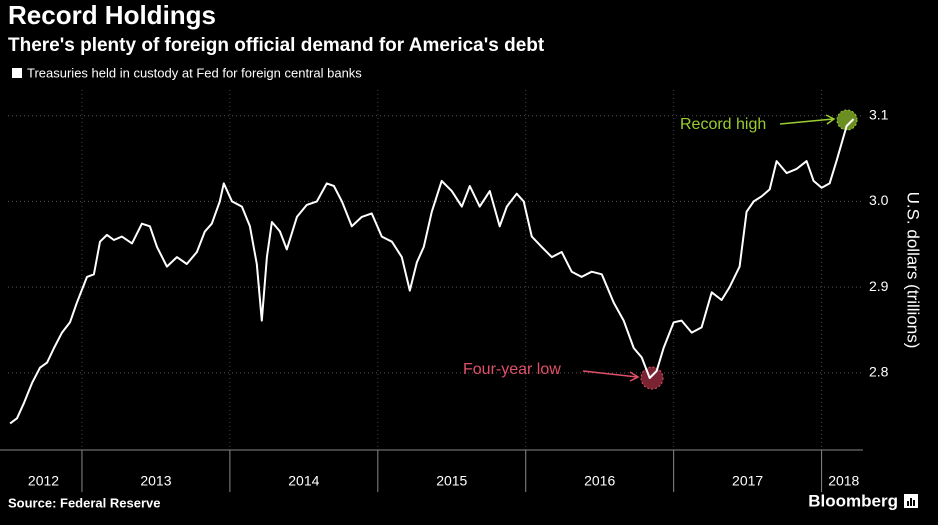 This screenshot has width=938, height=525. What do you see at coordinates (303, 481) in the screenshot?
I see `x-tick-label: 2014` at bounding box center [303, 481].